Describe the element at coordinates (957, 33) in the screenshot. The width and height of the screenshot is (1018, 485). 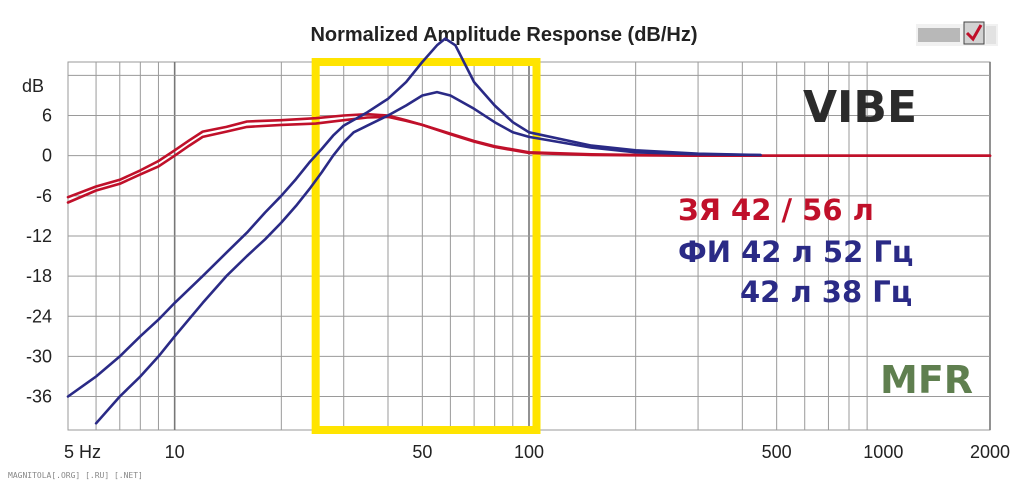
I see `logo-icon` at that location.